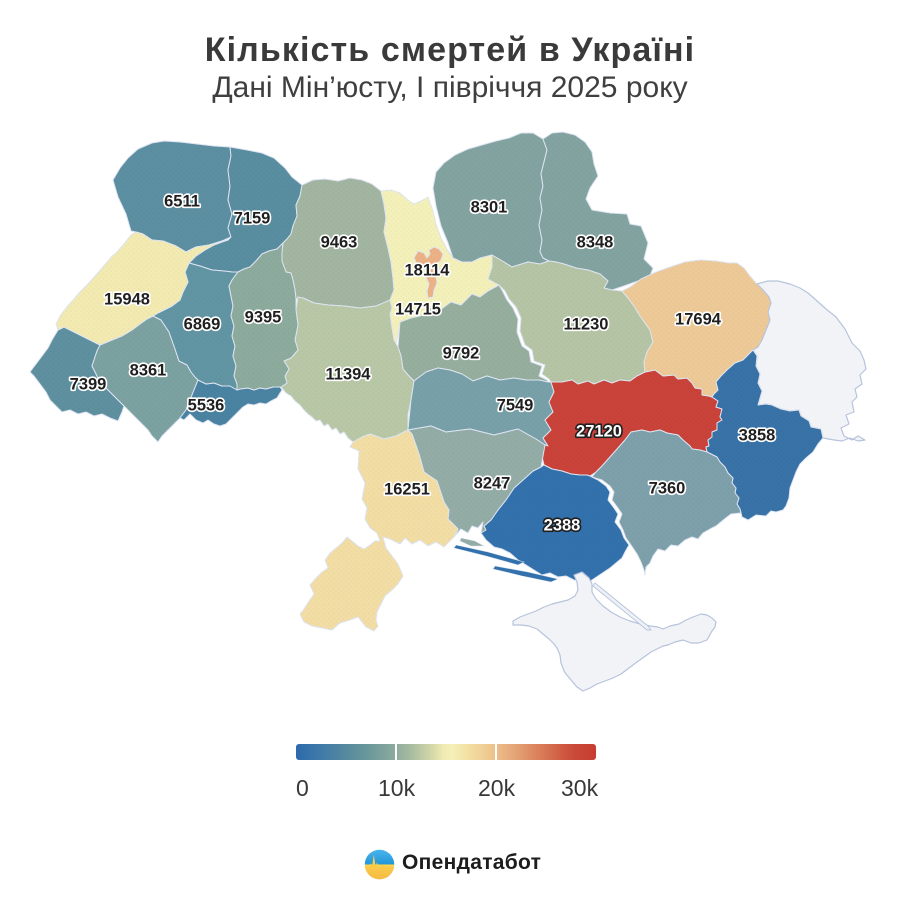 Image resolution: width=900 pixels, height=900 pixels. What do you see at coordinates (127, 299) in the screenshot?
I see `svg-text: 15948` at bounding box center [127, 299].